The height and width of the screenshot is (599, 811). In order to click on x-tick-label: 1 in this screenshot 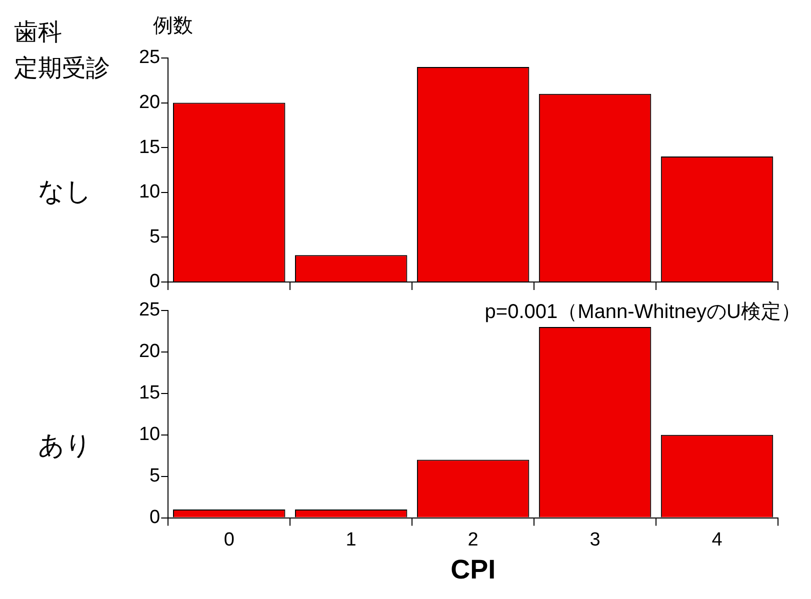, I will do `click(351, 539)`.